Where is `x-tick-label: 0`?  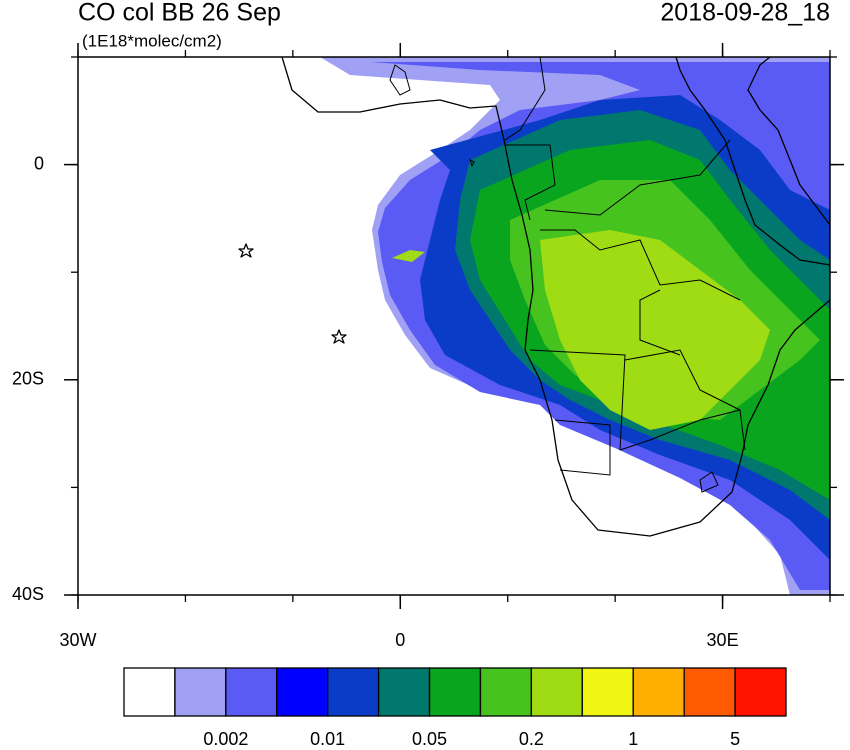
x-tick-label: 0 is located at coordinates (400, 640).